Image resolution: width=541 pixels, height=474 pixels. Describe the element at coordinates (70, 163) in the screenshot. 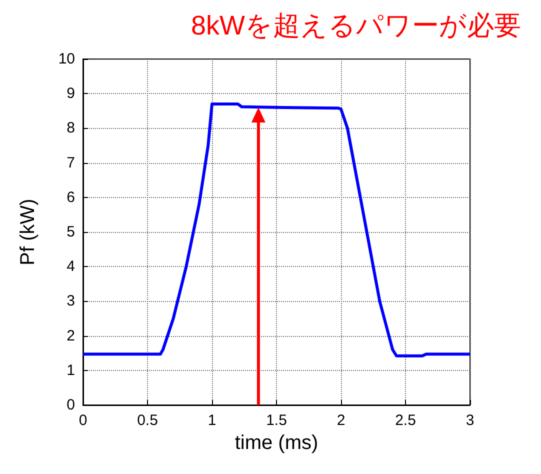

I see `y-tick-label: 7` at that location.